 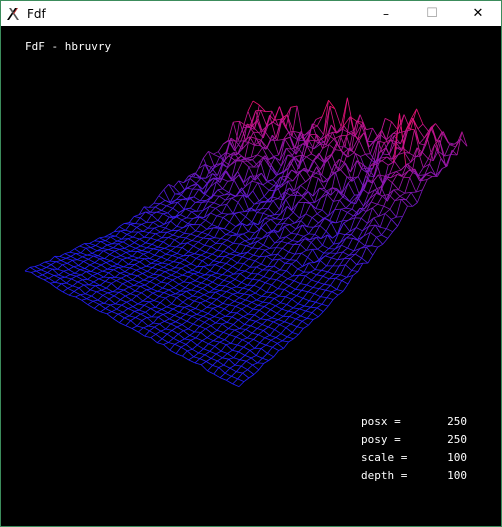 I want to click on hud-row: scale = 100, so click(x=414, y=460).